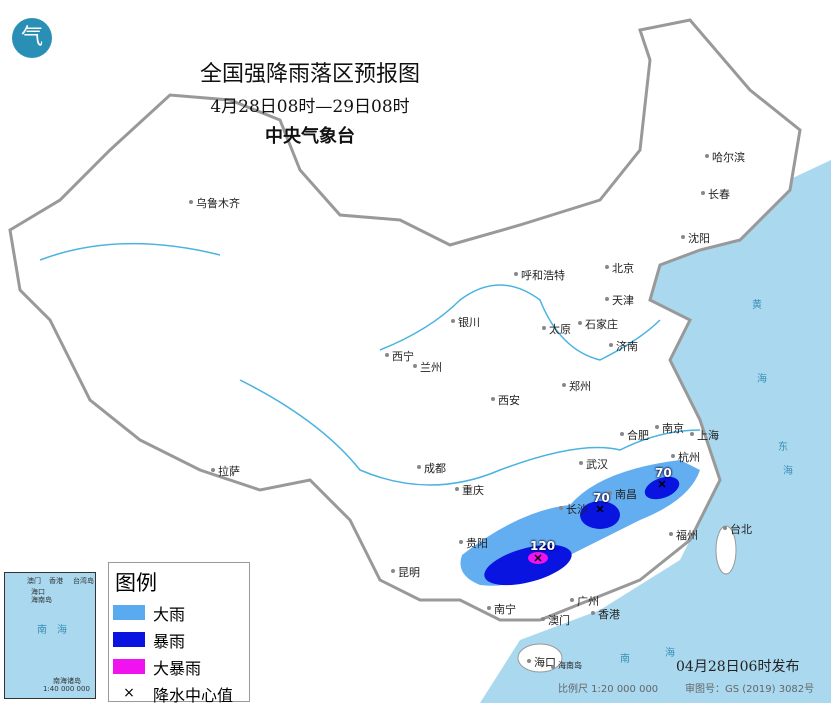  What do you see at coordinates (52, 630) in the screenshot?
I see `inset-label: 南 海` at bounding box center [52, 630].